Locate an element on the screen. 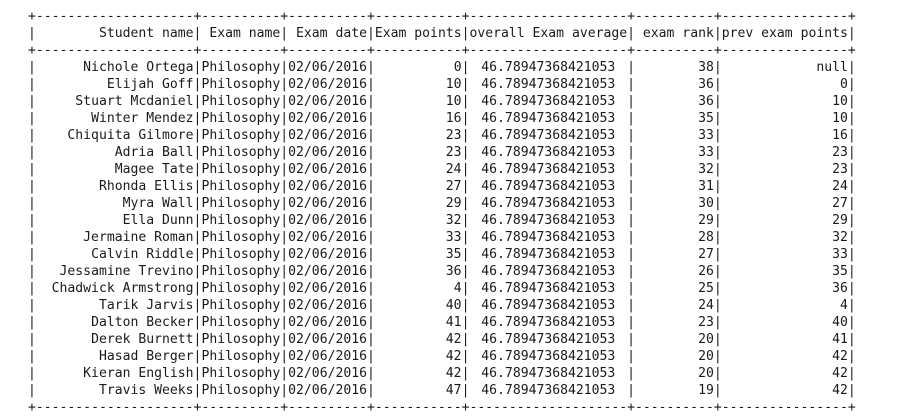  cell-student: Nichole Ortega is located at coordinates (138, 67).